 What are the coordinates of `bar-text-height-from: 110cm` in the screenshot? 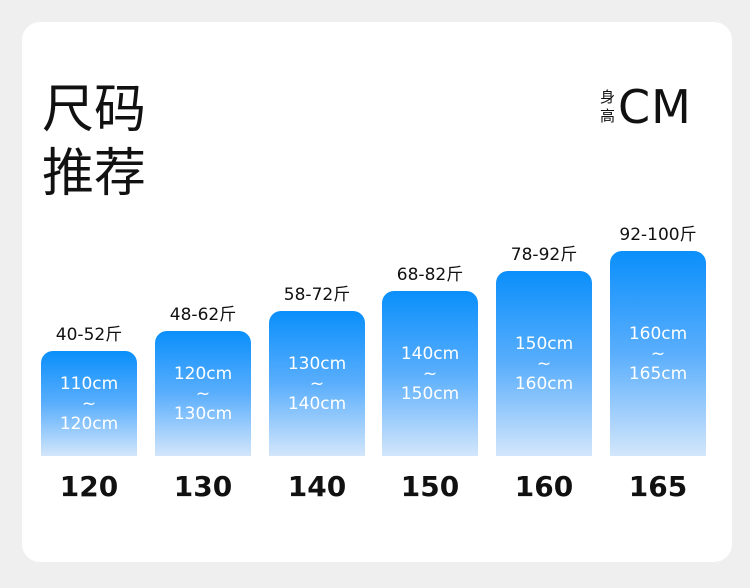 It's located at (89, 383).